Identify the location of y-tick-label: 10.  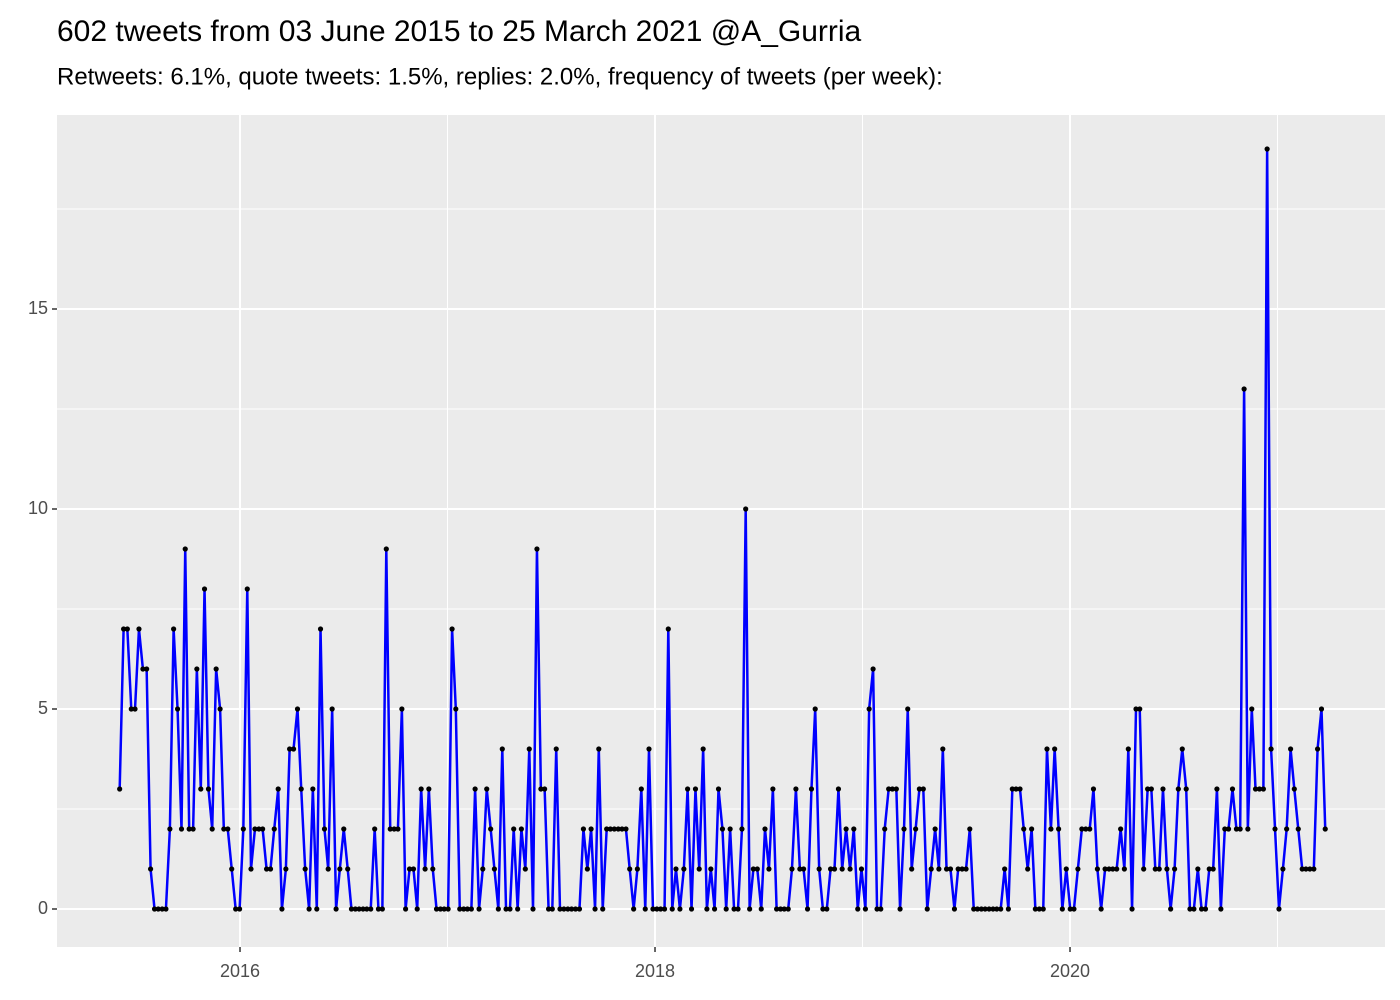
(38, 508).